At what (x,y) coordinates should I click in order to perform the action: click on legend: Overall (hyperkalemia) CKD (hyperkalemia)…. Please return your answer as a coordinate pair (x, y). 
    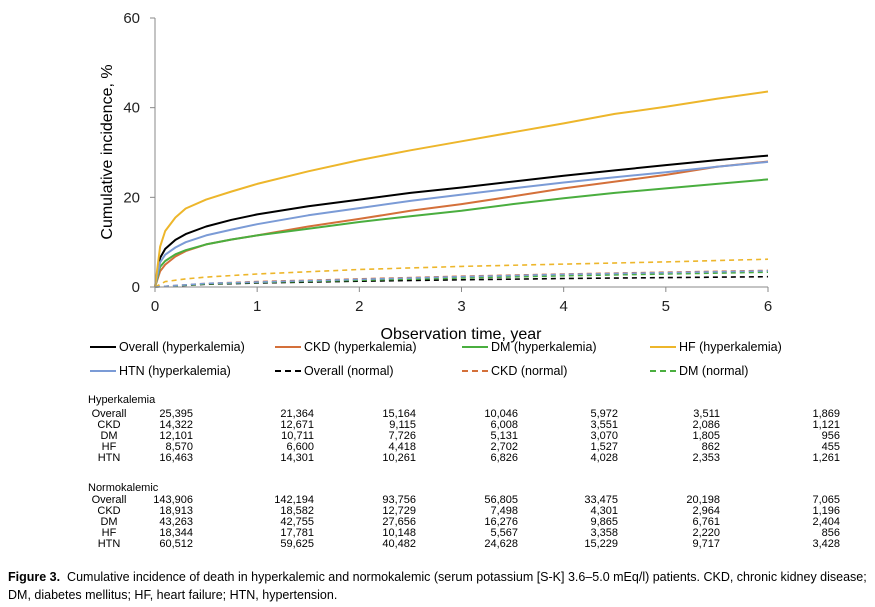
    Looking at the image, I should click on (470, 364).